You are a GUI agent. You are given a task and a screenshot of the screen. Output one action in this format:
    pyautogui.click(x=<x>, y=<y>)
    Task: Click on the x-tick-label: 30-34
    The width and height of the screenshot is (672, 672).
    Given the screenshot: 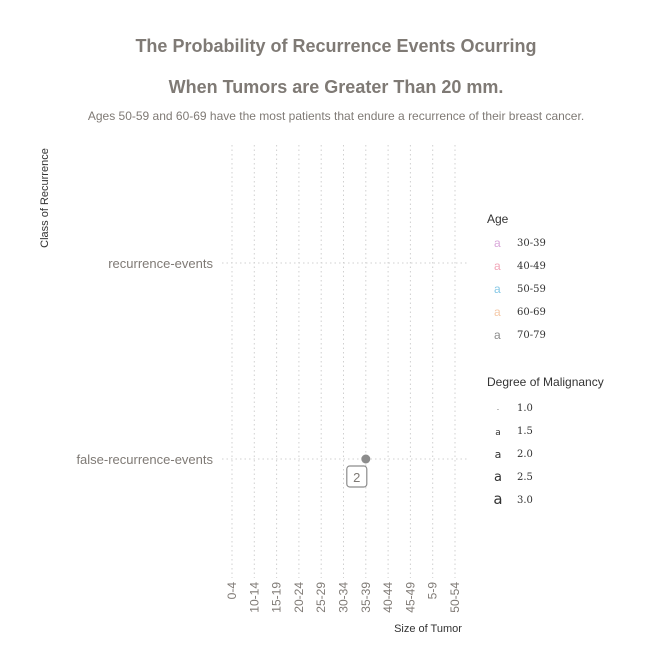 What is the action you would take?
    pyautogui.click(x=344, y=597)
    